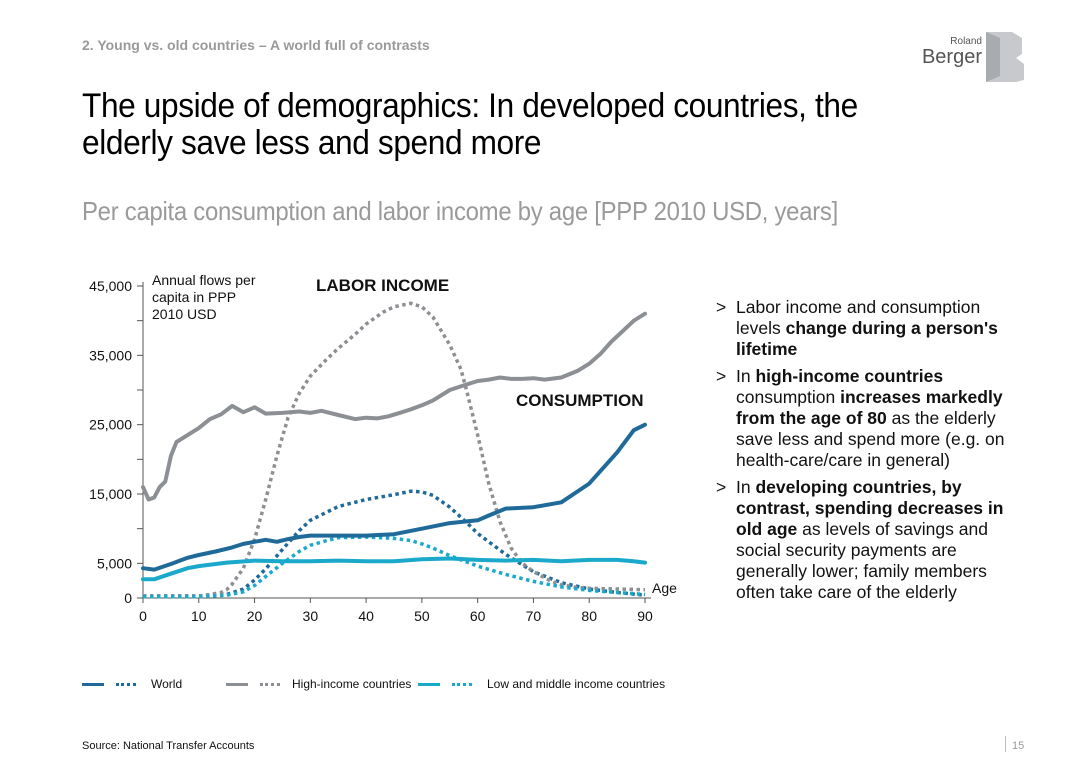 The image size is (1080, 763). I want to click on x-tick-label: 10, so click(199, 616).